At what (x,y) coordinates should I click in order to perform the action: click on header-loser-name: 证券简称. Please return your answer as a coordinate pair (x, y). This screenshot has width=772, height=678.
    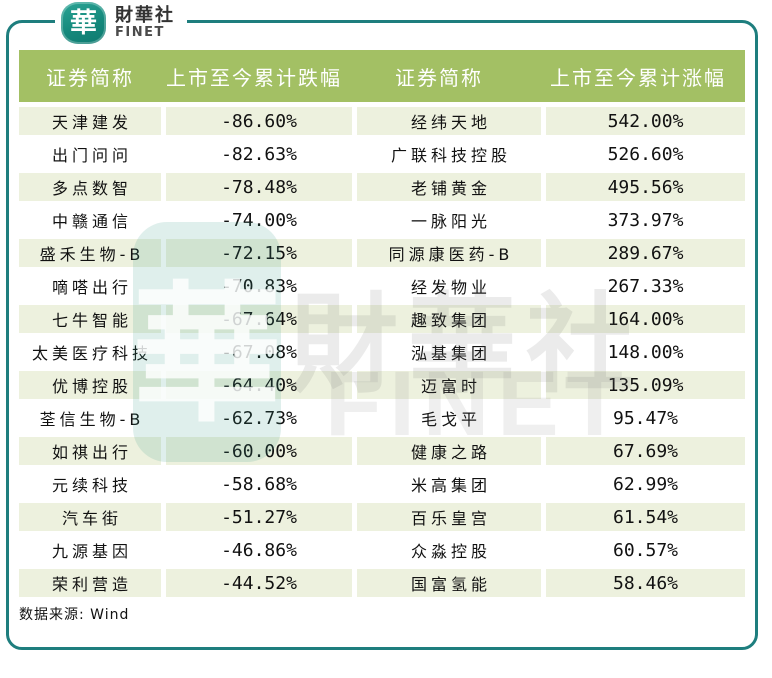
    Looking at the image, I should click on (90, 77).